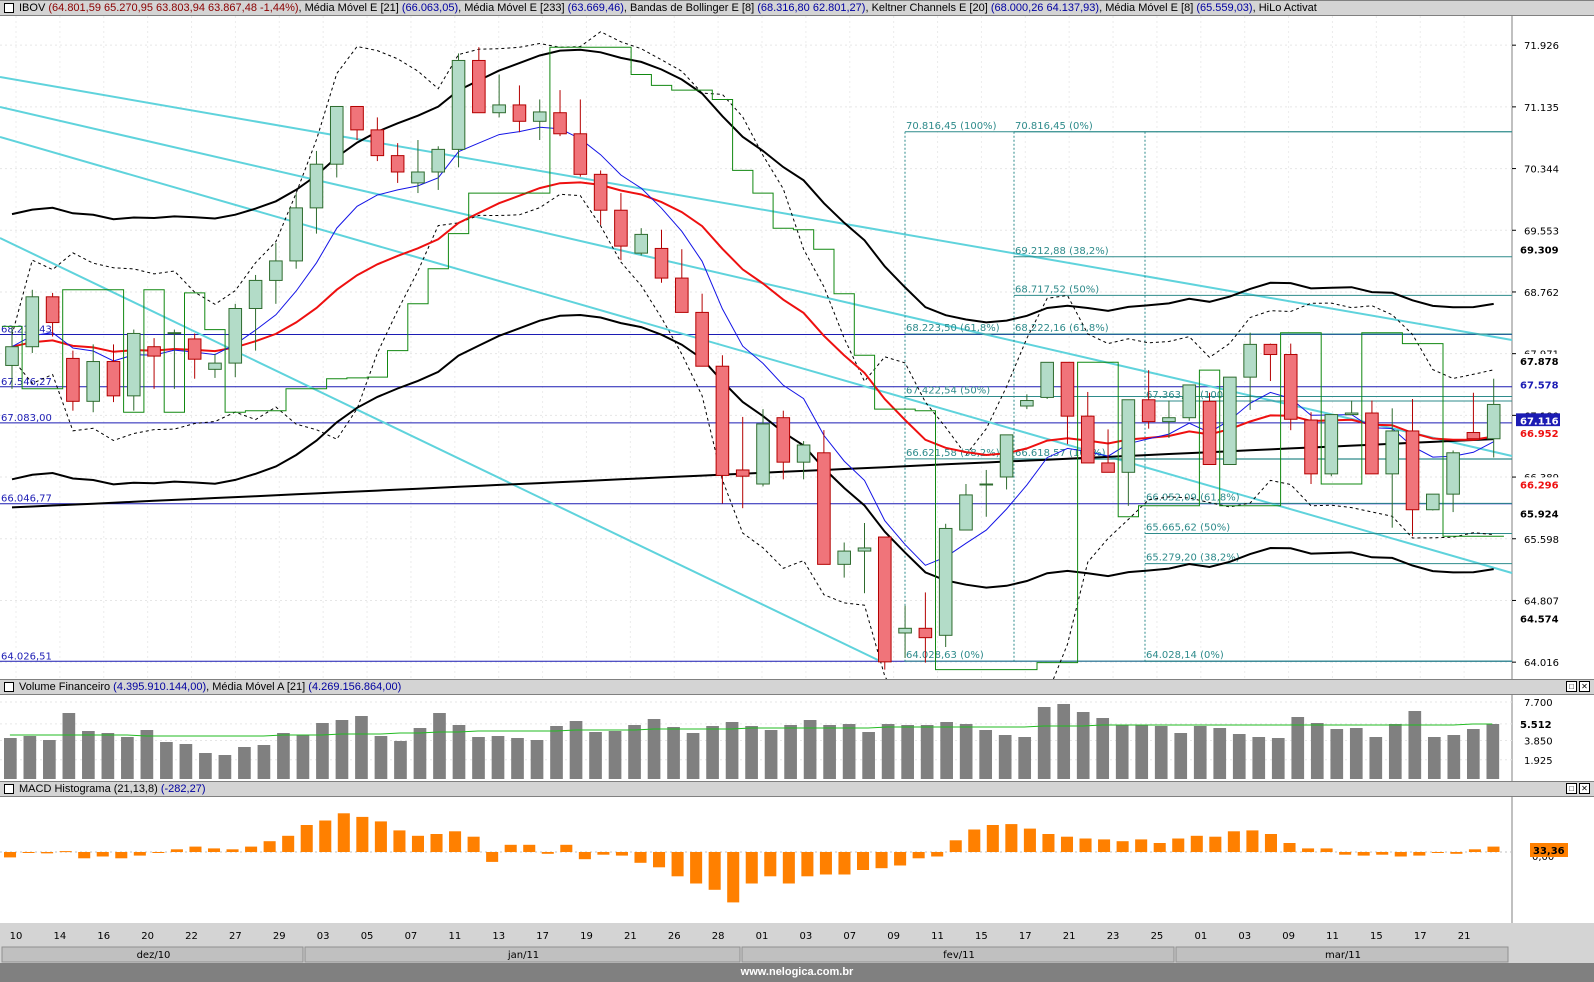  What do you see at coordinates (1578, 788) in the screenshot?
I see `macd-window-buttons: □ ✕` at bounding box center [1578, 788].